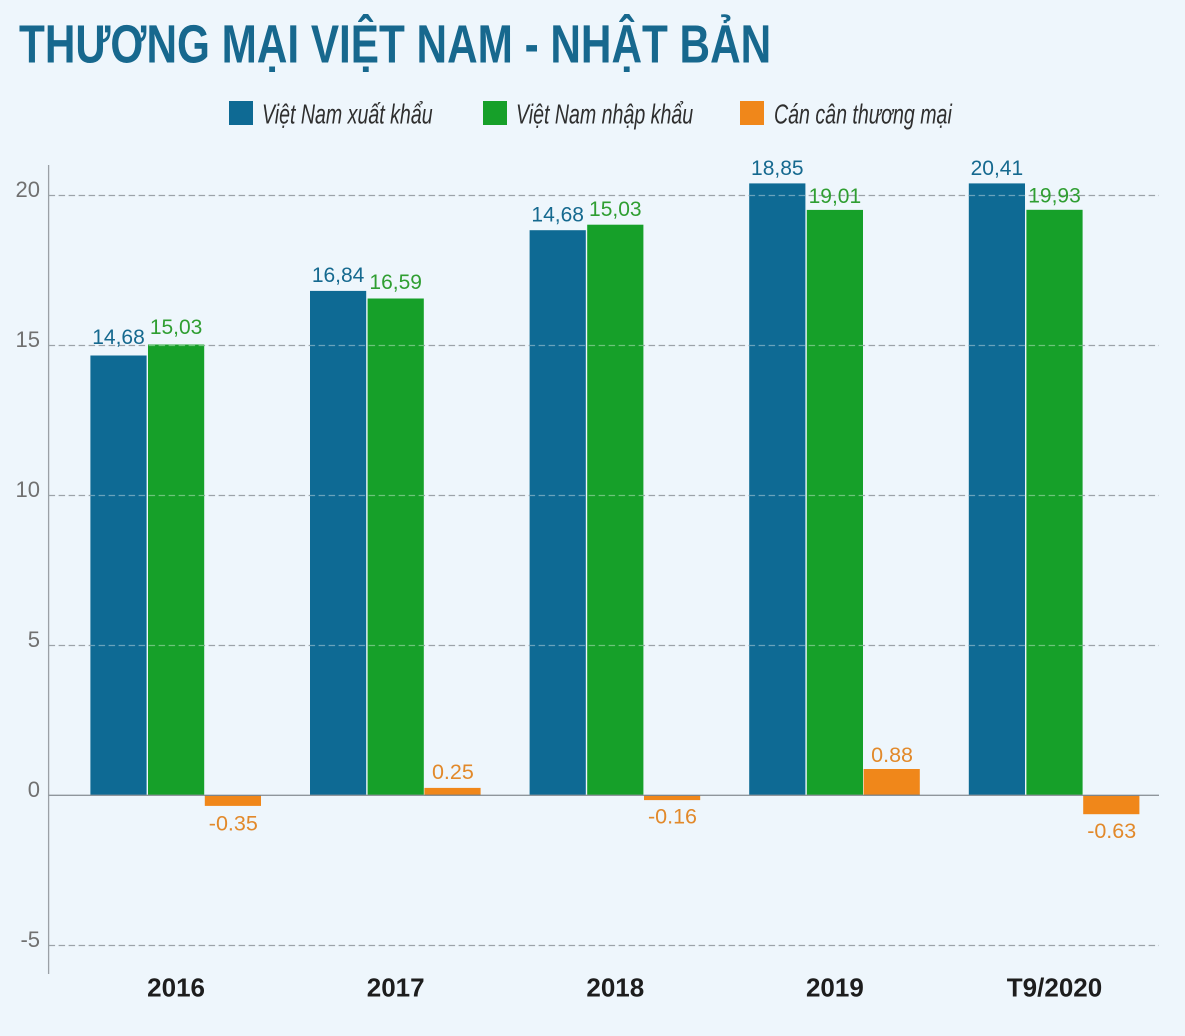 This screenshot has height=1036, width=1185. I want to click on svg-text: 16,84, so click(338, 275).